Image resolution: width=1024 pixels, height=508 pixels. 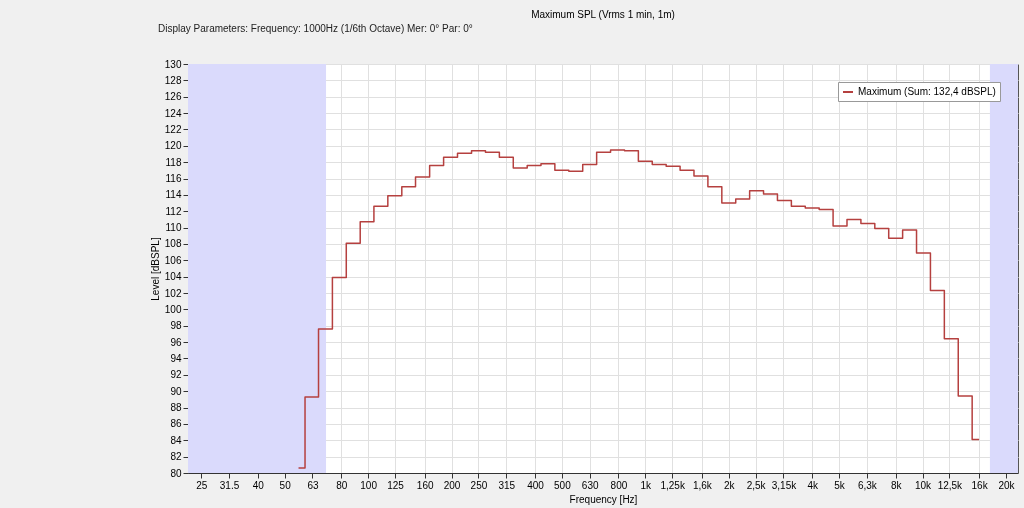 What do you see at coordinates (176, 440) in the screenshot?
I see `y-tick-label: 84` at bounding box center [176, 440].